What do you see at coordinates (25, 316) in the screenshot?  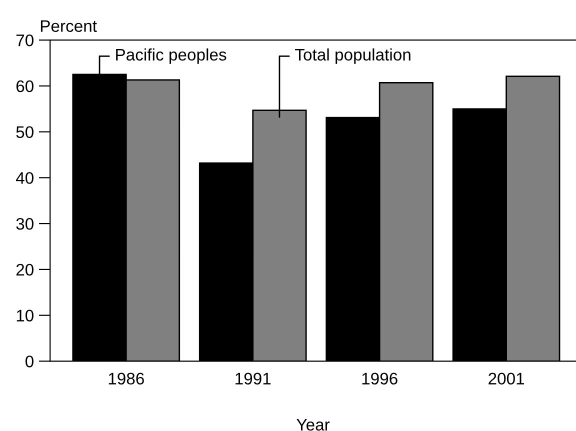 I see `y-tick-label: 10` at bounding box center [25, 316].